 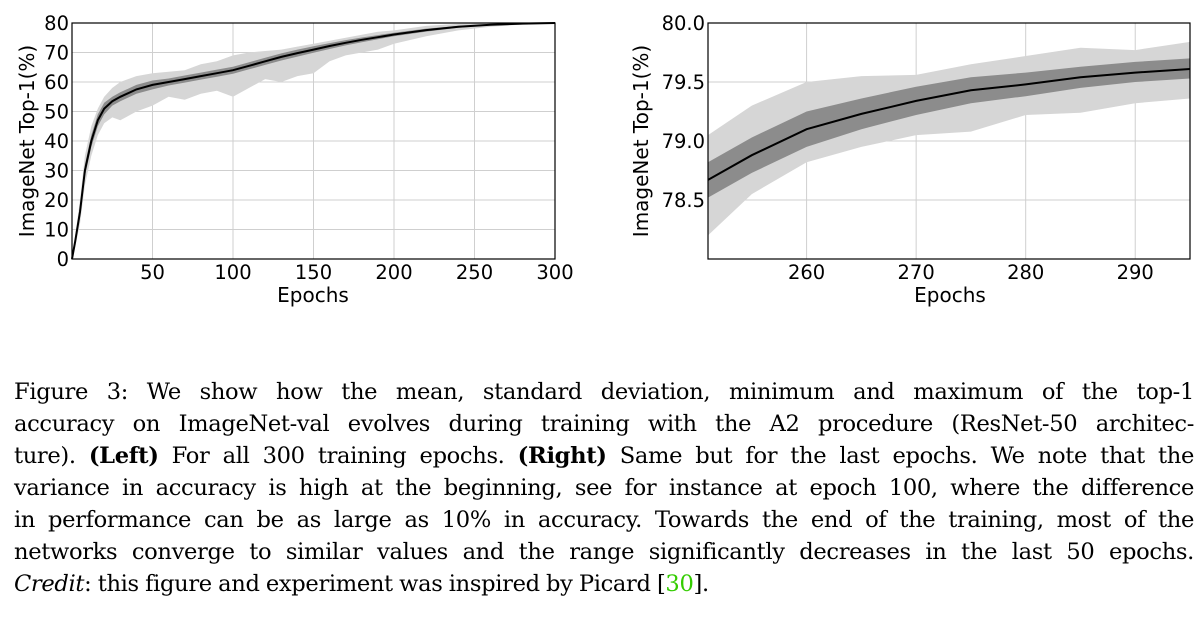 I want to click on caption-text: For all 300 training epochs., so click(x=338, y=456).